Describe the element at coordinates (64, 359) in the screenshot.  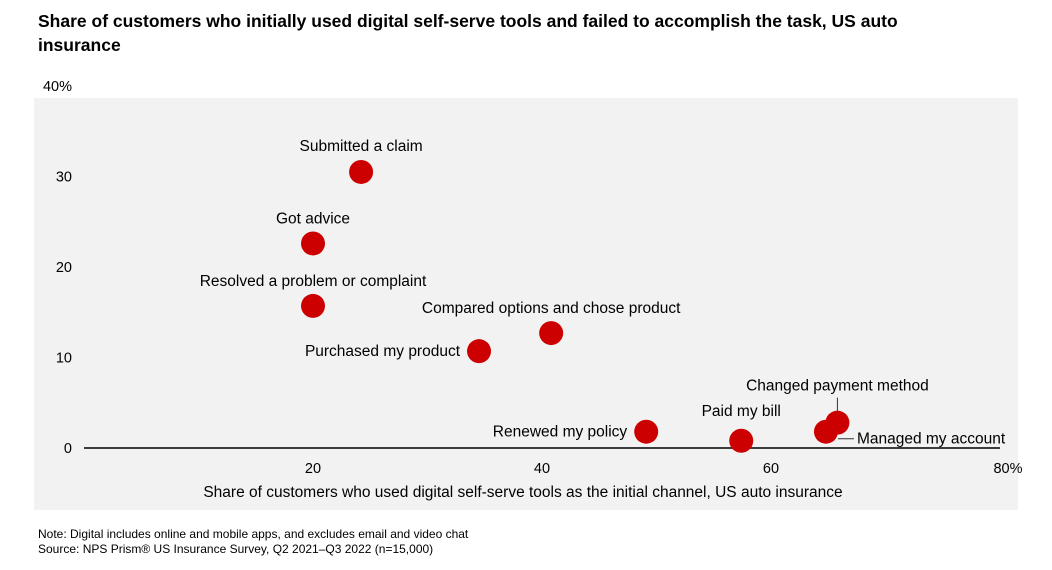
I see `y-tick-label: 10` at that location.